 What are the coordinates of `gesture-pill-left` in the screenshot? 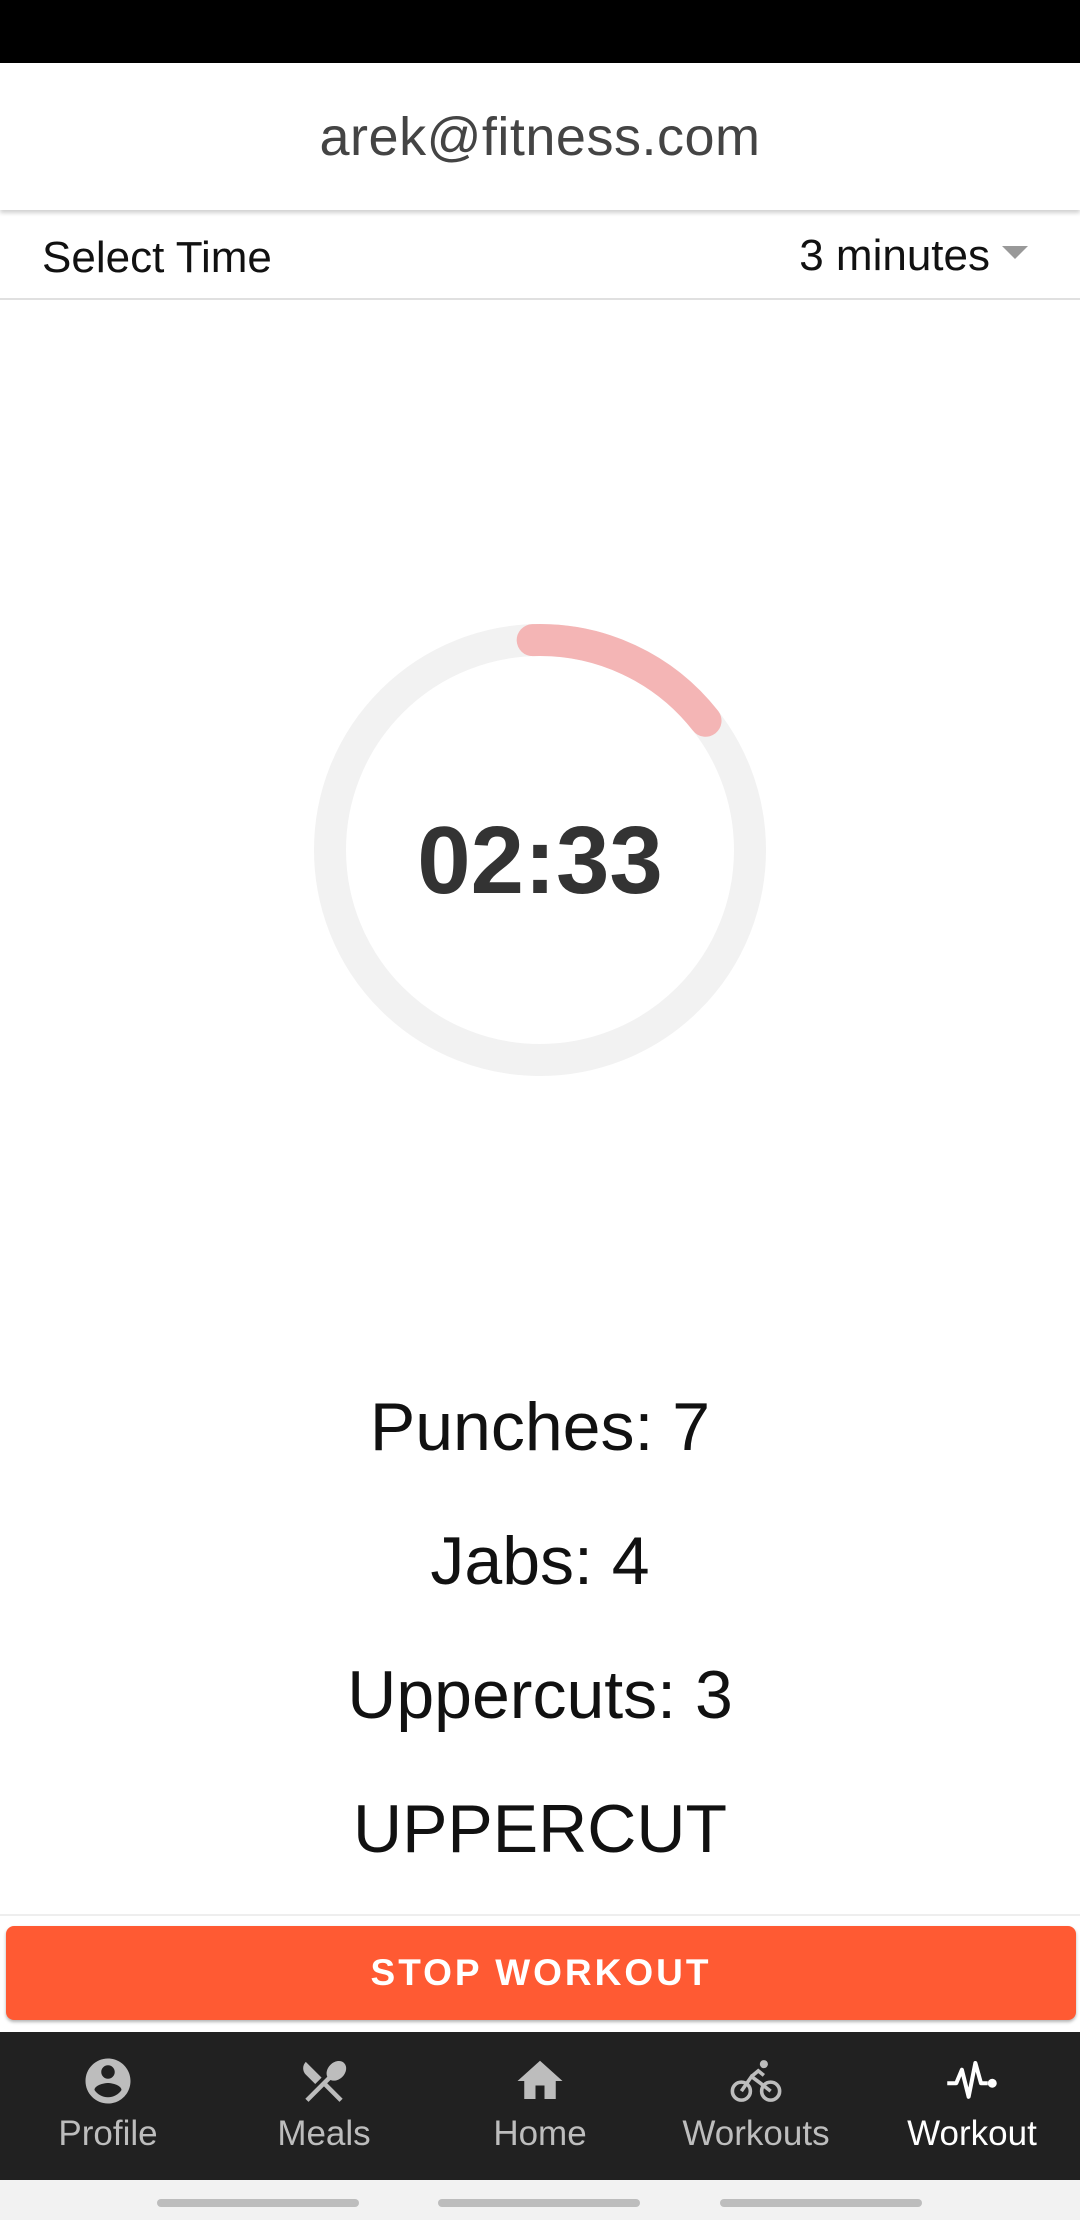 It's located at (258, 2203).